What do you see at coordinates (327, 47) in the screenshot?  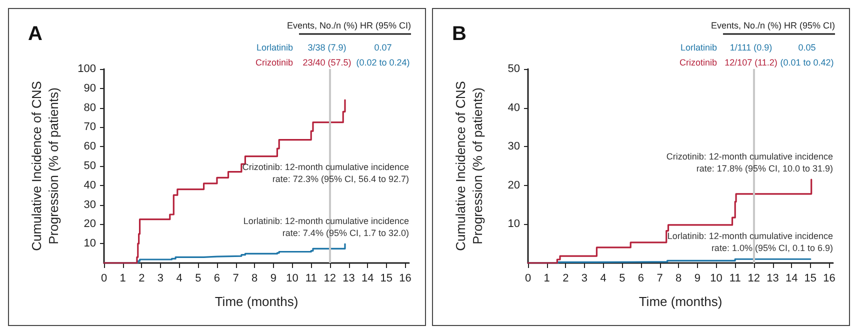 I see `text: 3/38 (7.9)` at bounding box center [327, 47].